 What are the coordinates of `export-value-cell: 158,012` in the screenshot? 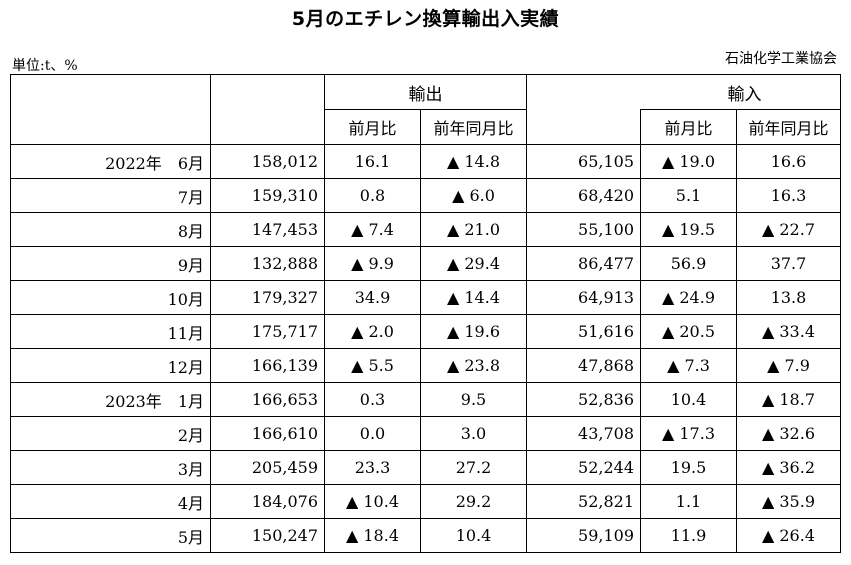 It's located at (267, 161).